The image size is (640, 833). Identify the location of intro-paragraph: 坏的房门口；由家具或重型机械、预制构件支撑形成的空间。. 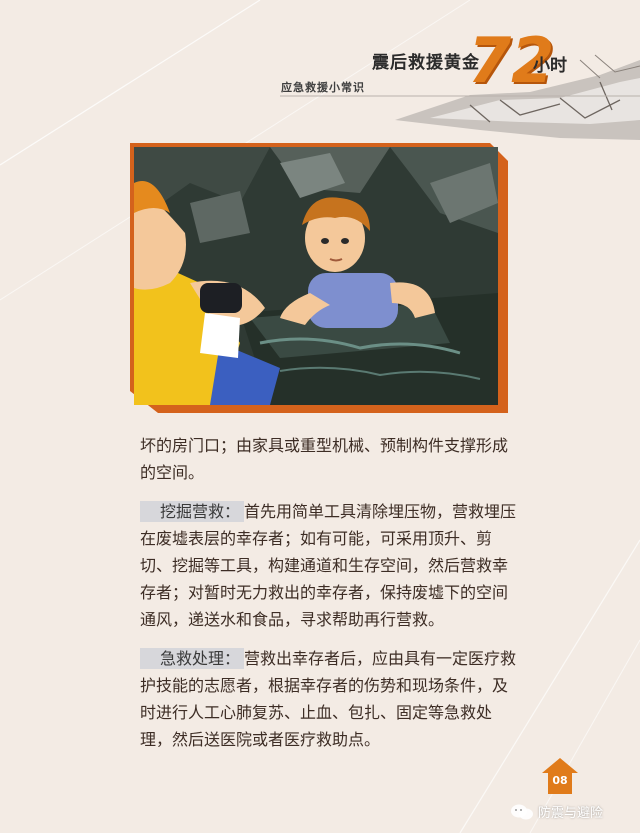
(330, 459).